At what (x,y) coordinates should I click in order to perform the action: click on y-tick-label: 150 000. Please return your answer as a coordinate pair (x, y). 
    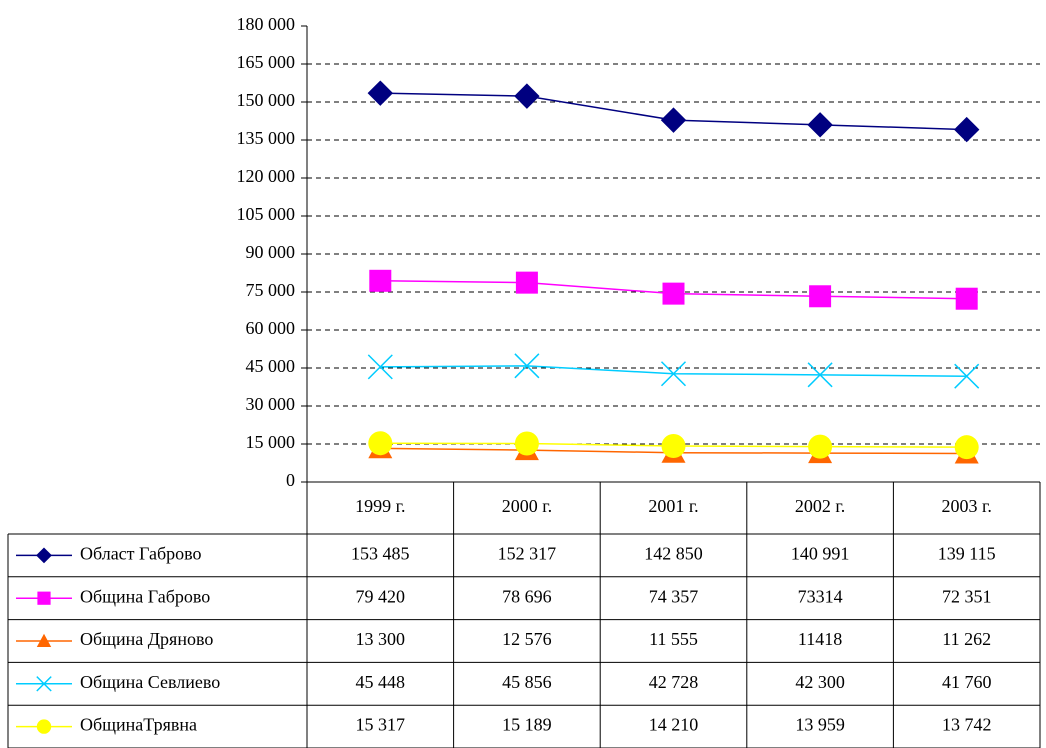
    Looking at the image, I should click on (266, 100).